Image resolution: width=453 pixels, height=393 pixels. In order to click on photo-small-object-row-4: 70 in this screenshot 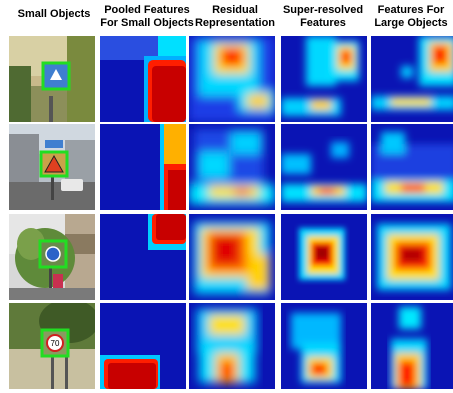, I will do `click(52, 346)`.